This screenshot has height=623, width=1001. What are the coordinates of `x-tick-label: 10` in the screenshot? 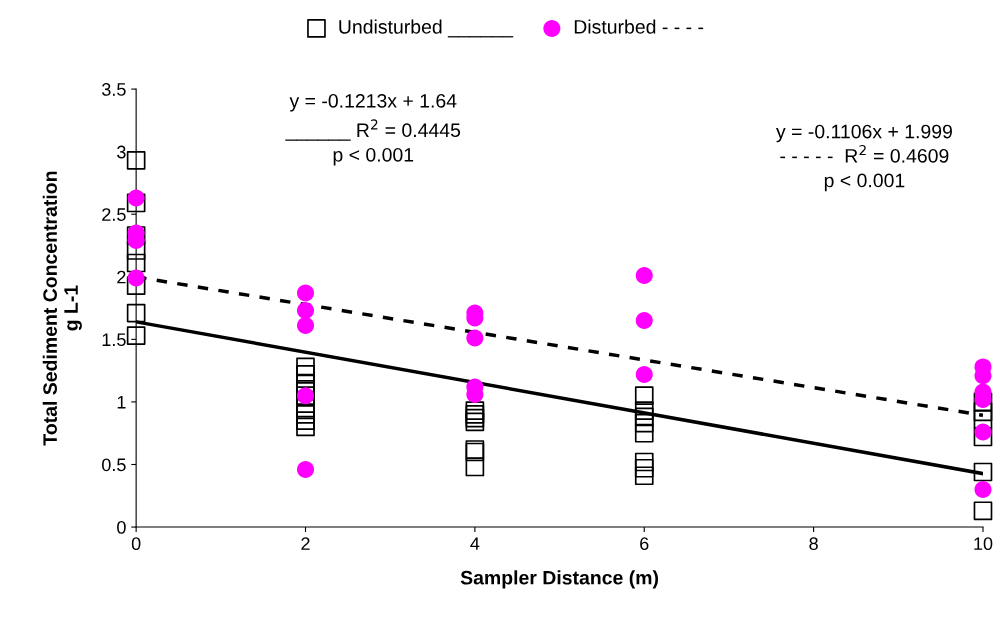 It's located at (983, 544).